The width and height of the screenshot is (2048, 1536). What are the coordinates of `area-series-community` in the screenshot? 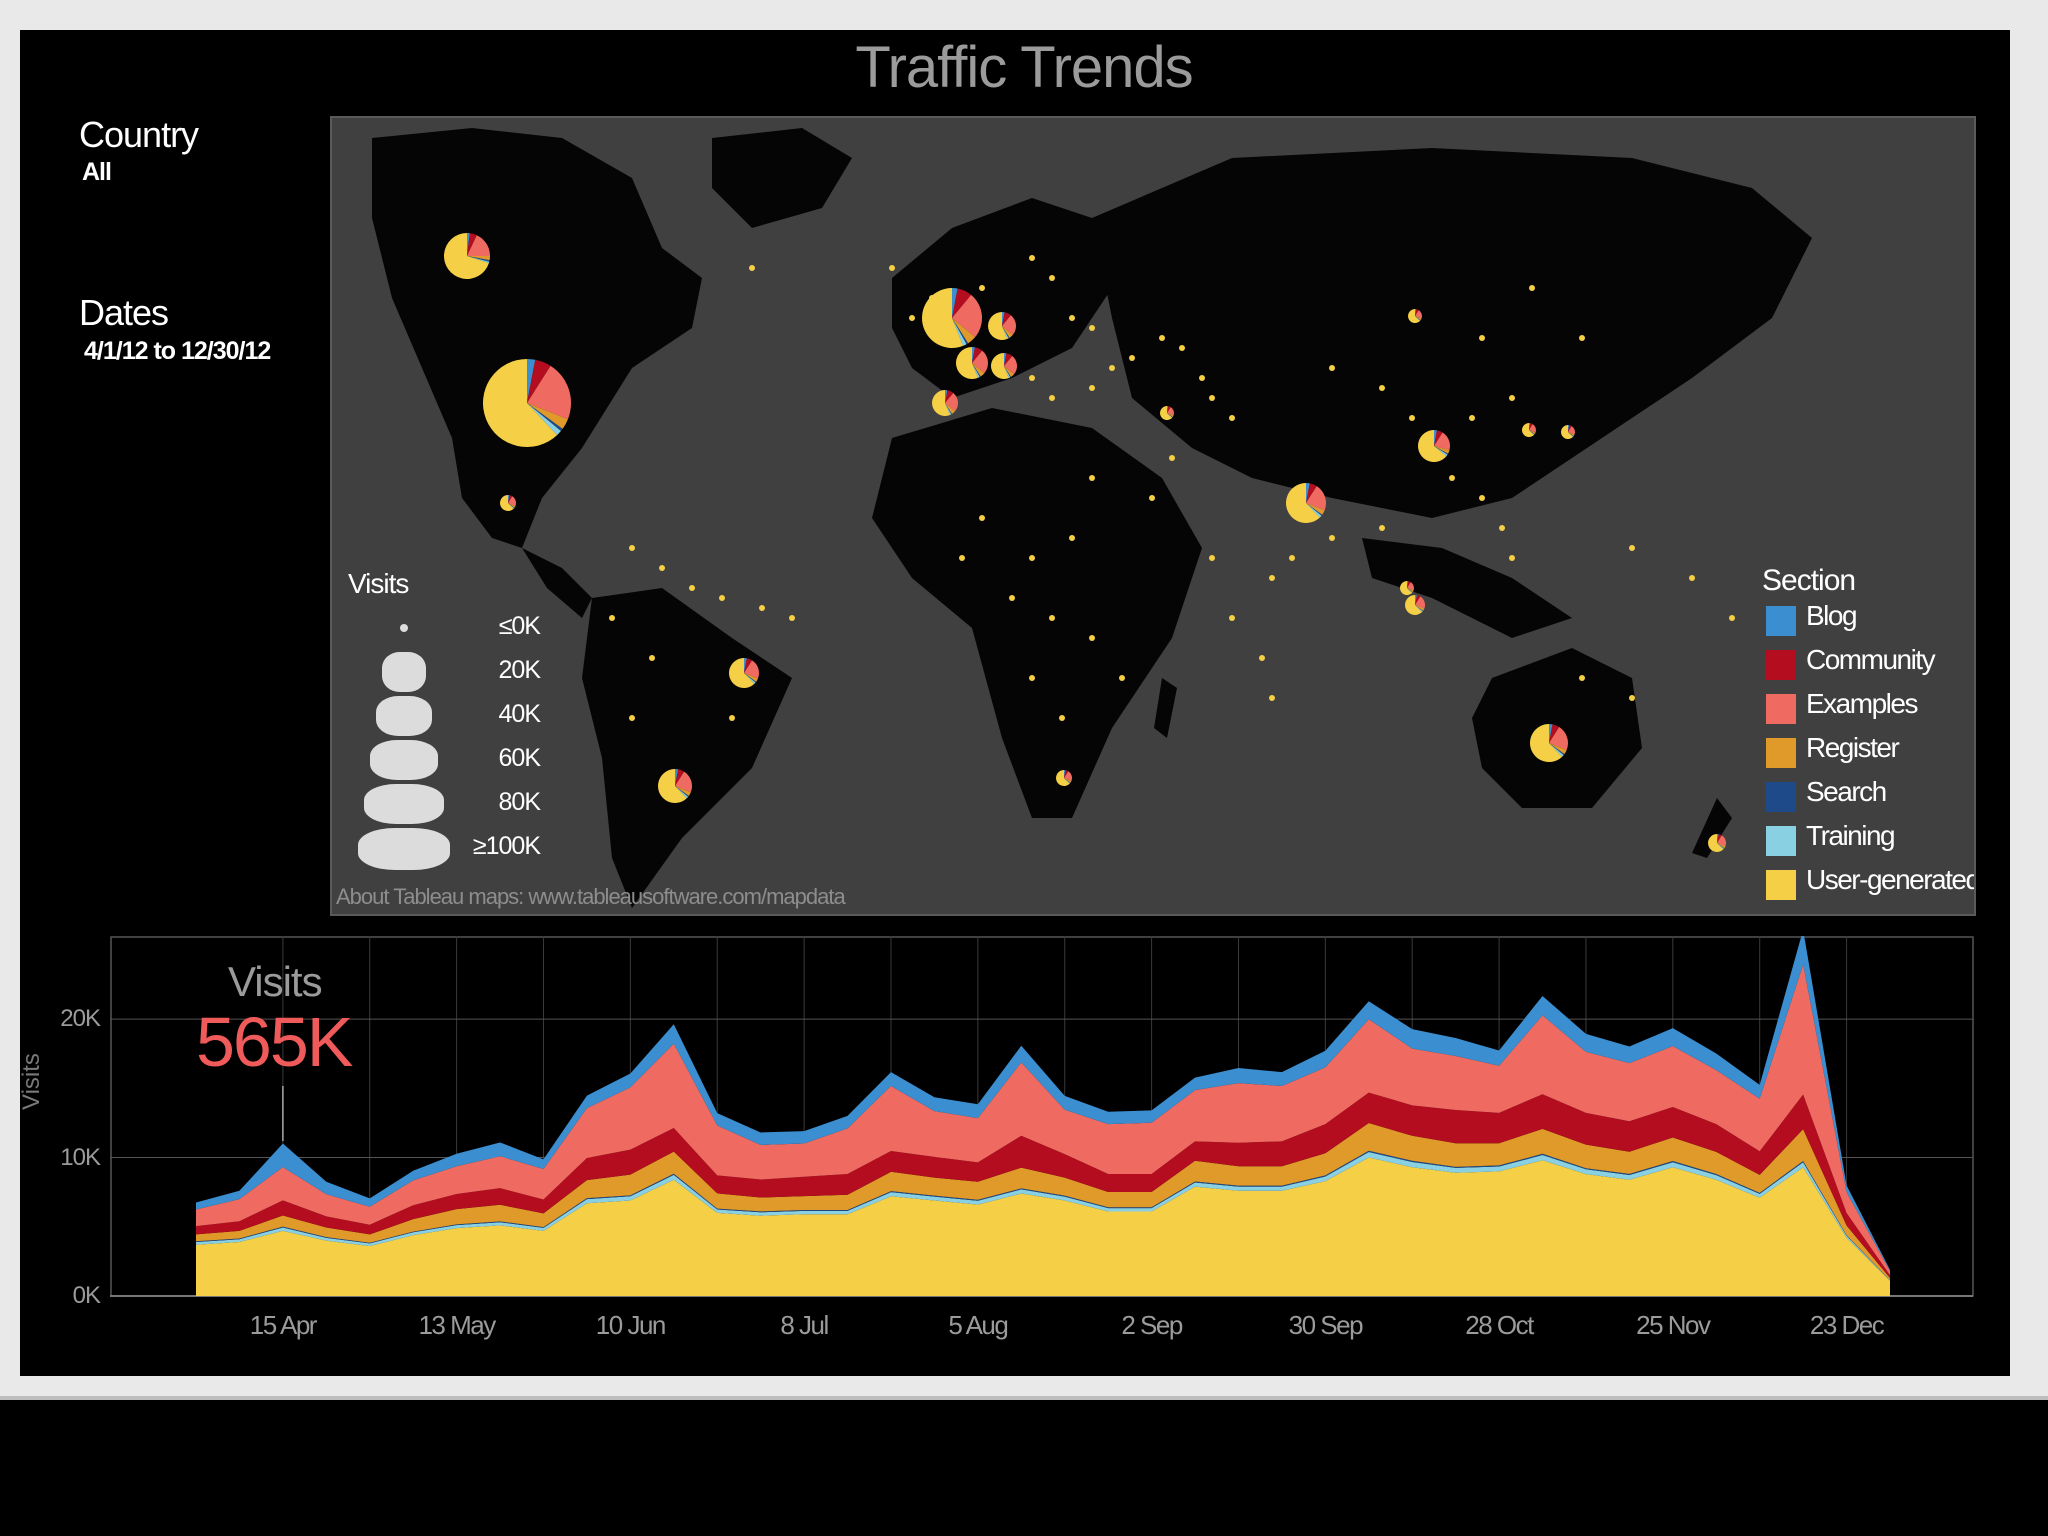 It's located at (1043, 1185).